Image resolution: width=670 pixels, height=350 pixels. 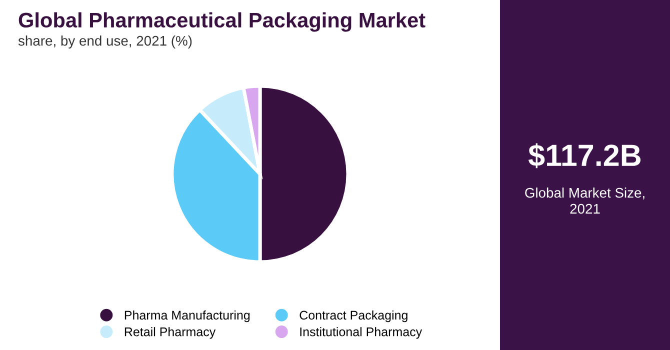 What do you see at coordinates (584, 155) in the screenshot?
I see `text: $117.2B` at bounding box center [584, 155].